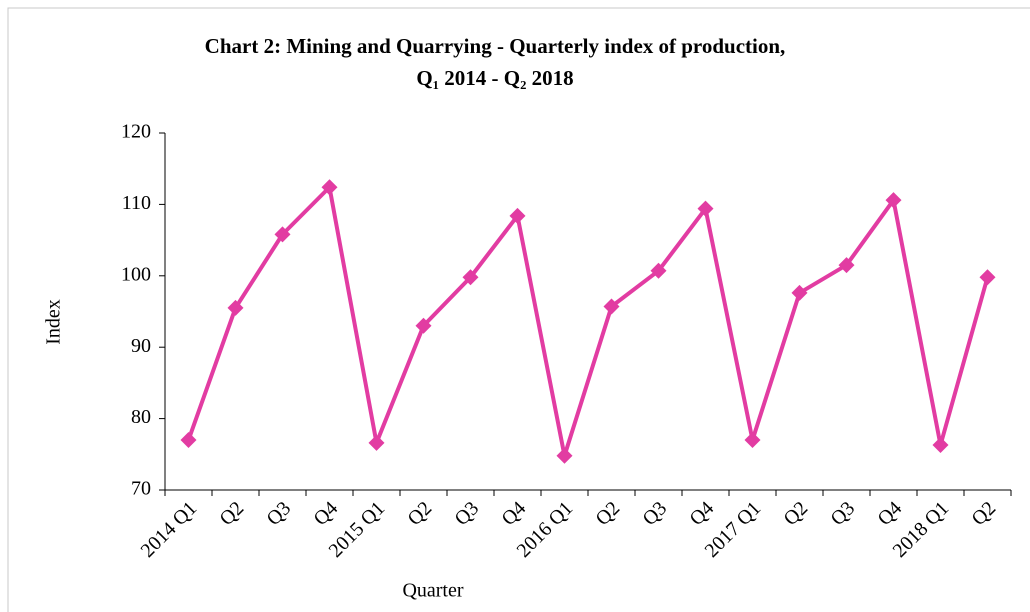 This screenshot has width=1030, height=612. Describe the element at coordinates (136, 274) in the screenshot. I see `y-tick-label: 100` at that location.